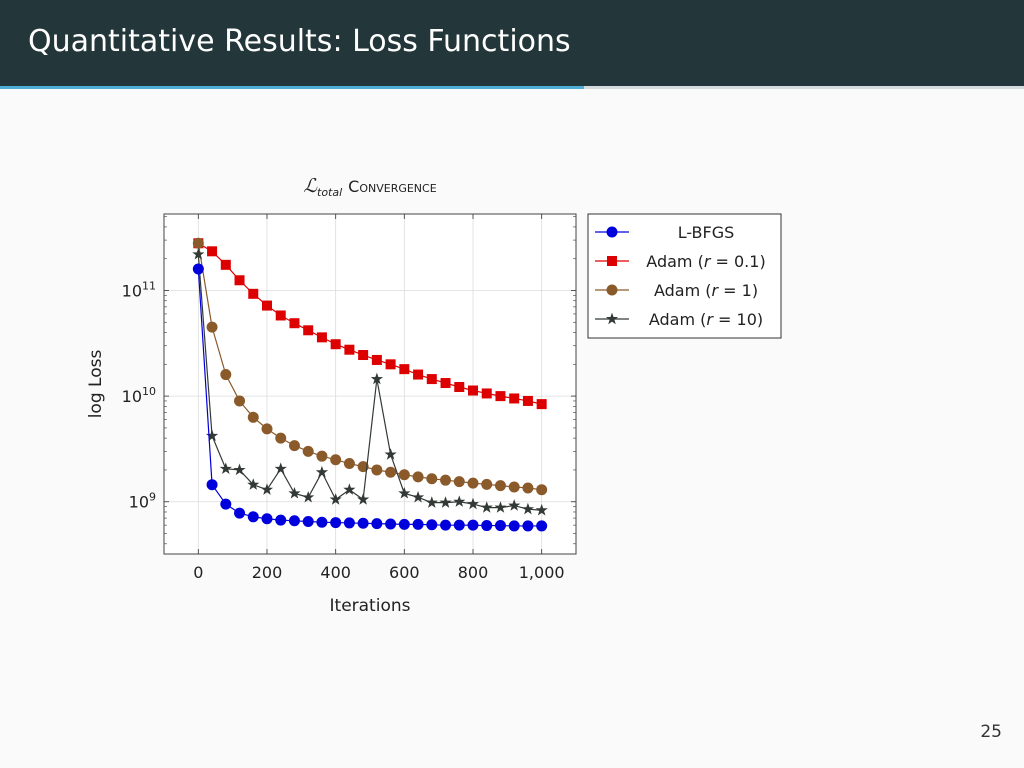  What do you see at coordinates (267, 572) in the screenshot?
I see `x-tick-label: 200` at bounding box center [267, 572].